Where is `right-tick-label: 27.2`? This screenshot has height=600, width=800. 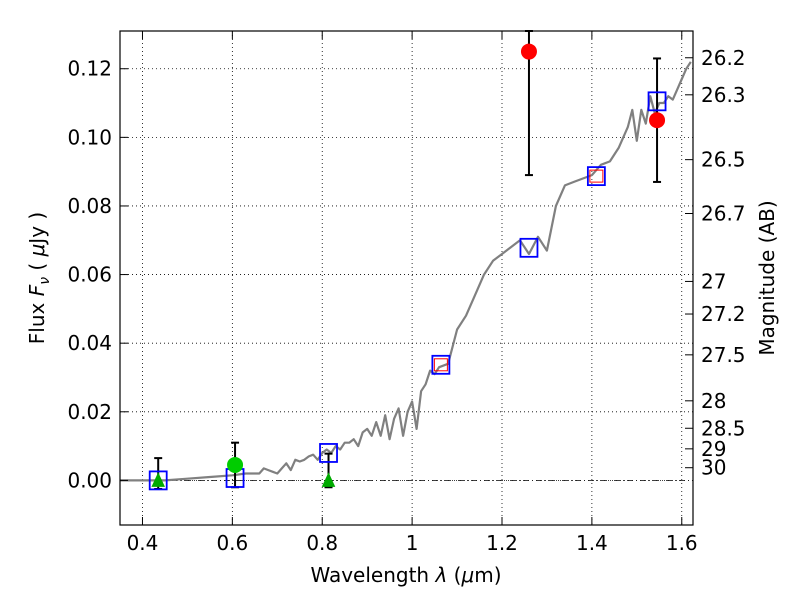
right-tick-label: 27.2 is located at coordinates (723, 314).